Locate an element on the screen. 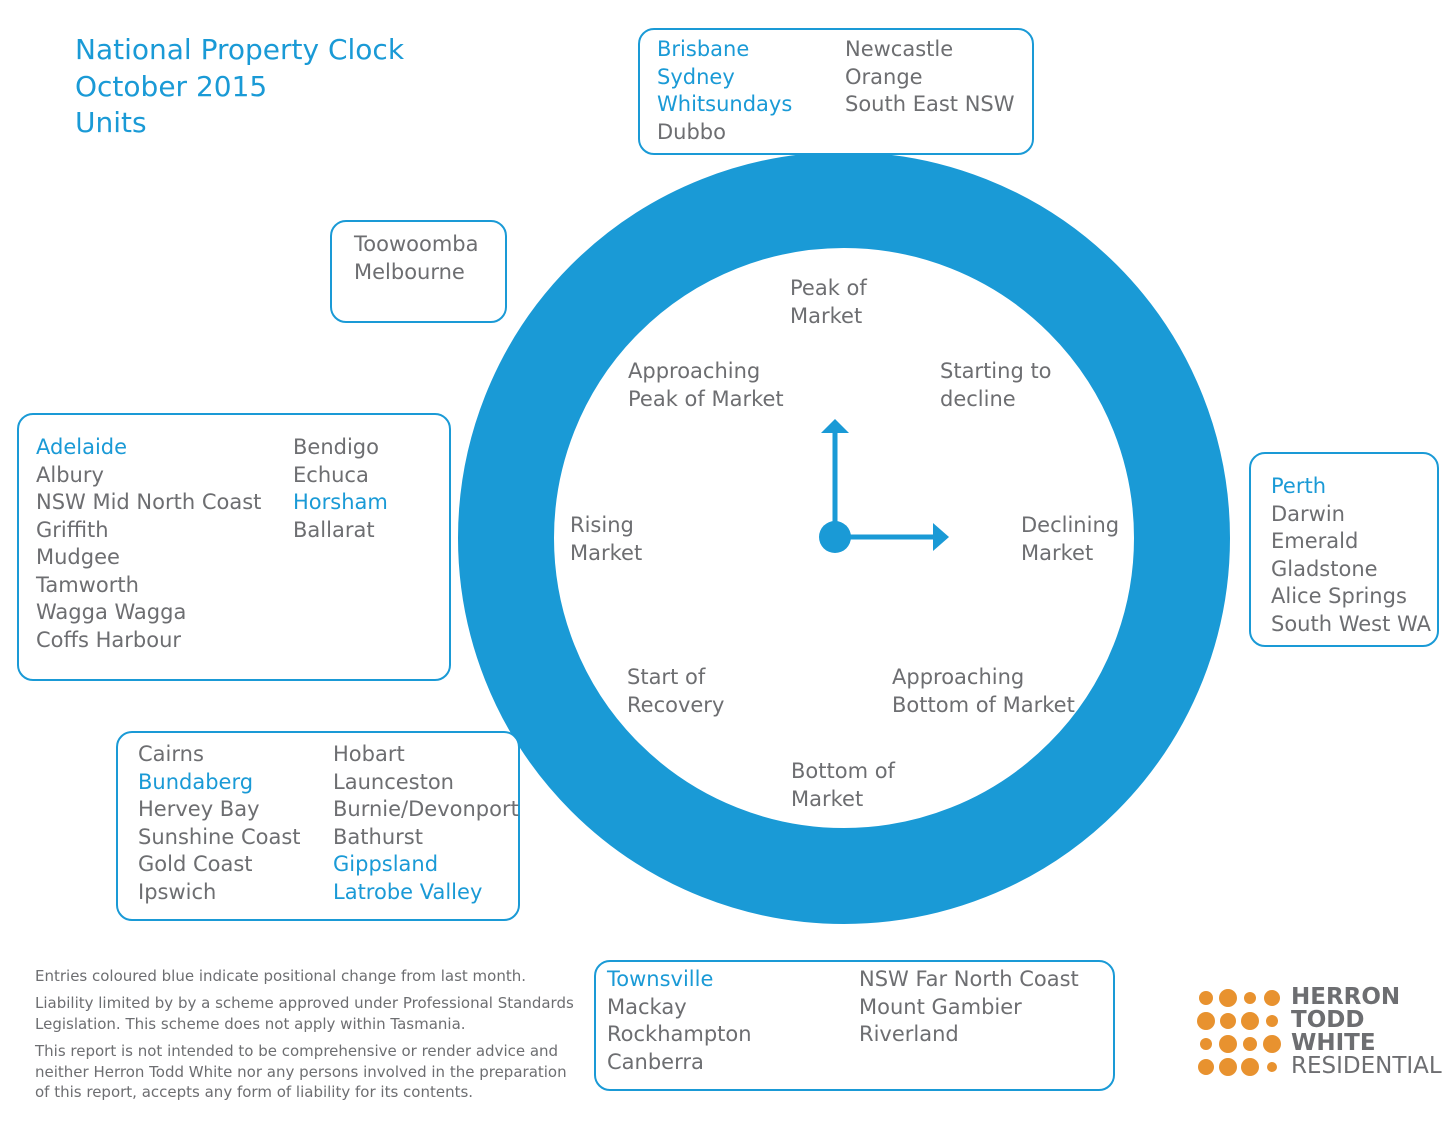 This screenshot has height=1132, width=1448. location-name: Townsville is located at coordinates (660, 979).